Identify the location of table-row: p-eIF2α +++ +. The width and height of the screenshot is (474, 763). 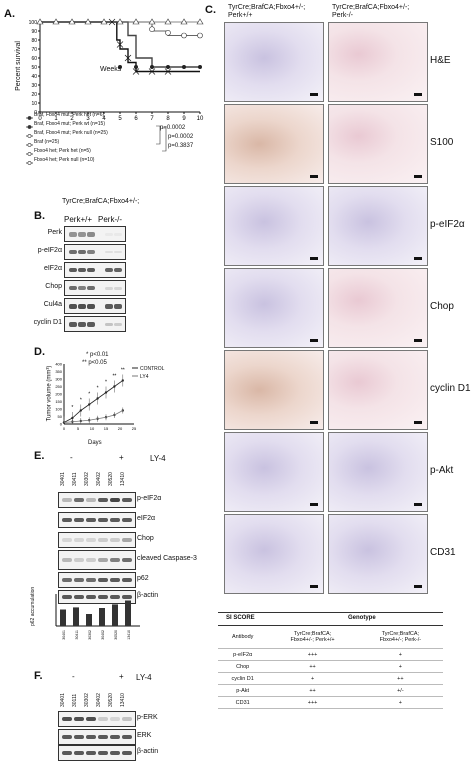
(330, 654).